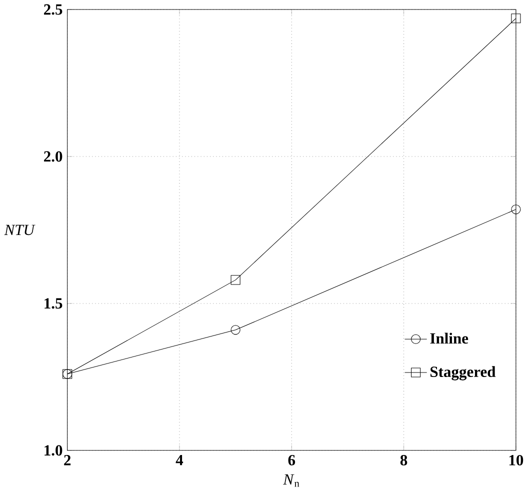 This screenshot has width=528, height=491. I want to click on x-tick-label: 2, so click(67, 460).